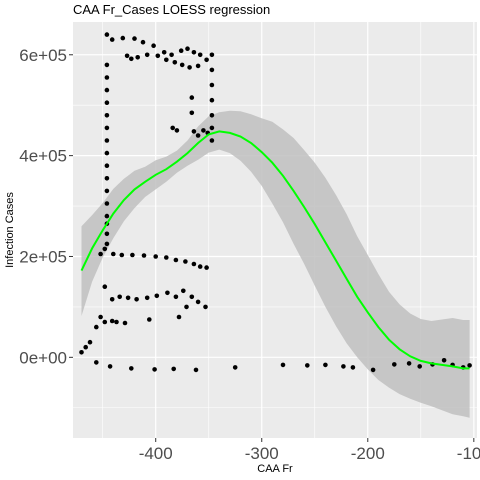 The image size is (480, 480). I want to click on x-tick-label: -400, so click(156, 453).